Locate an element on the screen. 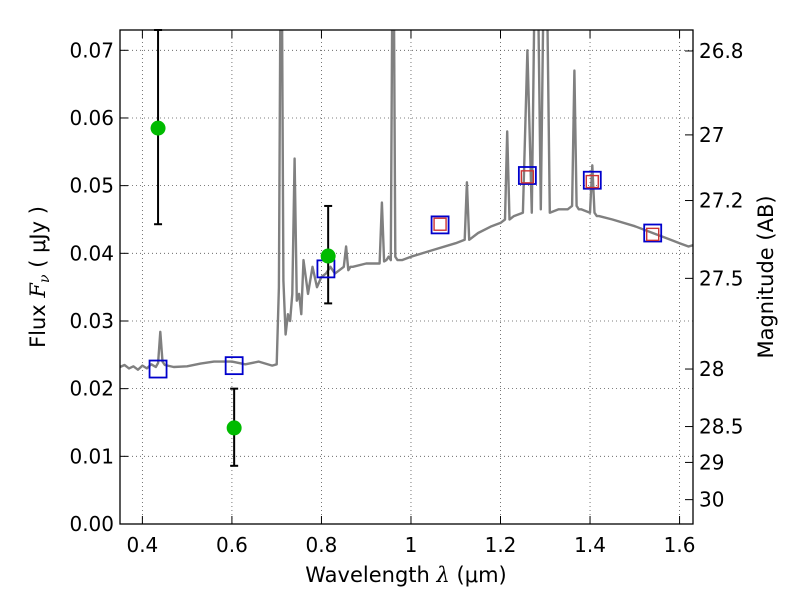 The height and width of the screenshot is (600, 800). y-tick-label: 0.02 is located at coordinates (91, 389).